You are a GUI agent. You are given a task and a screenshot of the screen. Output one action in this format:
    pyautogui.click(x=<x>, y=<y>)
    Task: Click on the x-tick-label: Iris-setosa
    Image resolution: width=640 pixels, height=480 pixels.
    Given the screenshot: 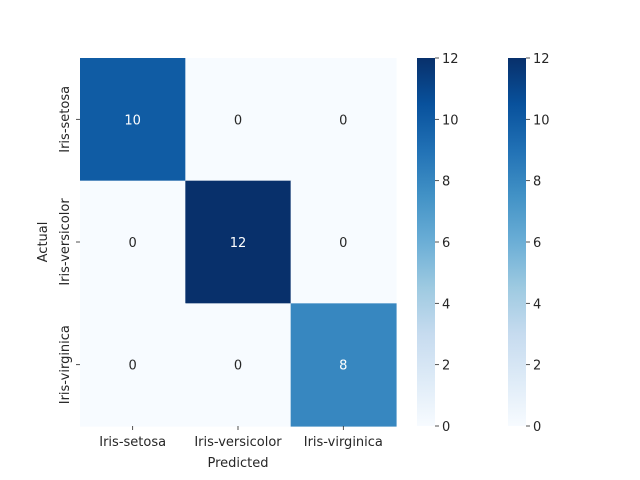 What is the action you would take?
    pyautogui.click(x=132, y=442)
    